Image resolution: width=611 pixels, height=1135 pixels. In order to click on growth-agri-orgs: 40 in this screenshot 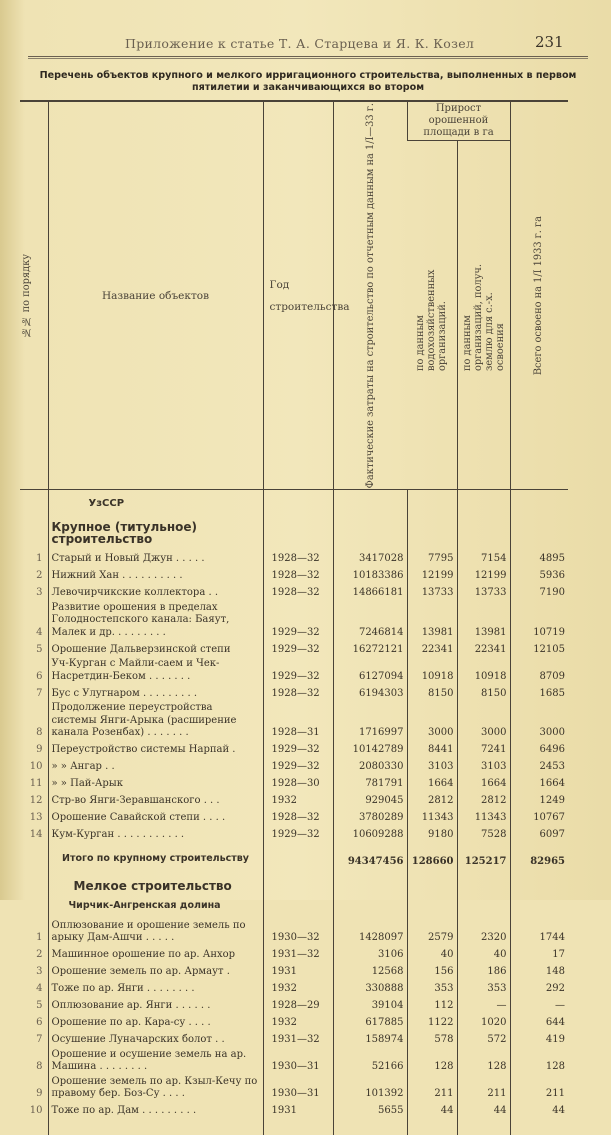, I will do `click(483, 954)`.